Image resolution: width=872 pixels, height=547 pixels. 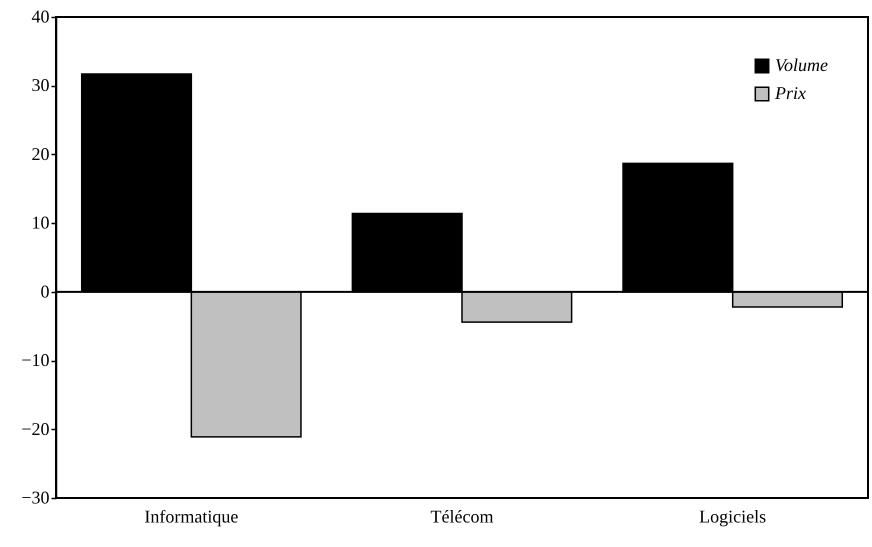 I want to click on y-tick-label: 20, so click(x=41, y=154).